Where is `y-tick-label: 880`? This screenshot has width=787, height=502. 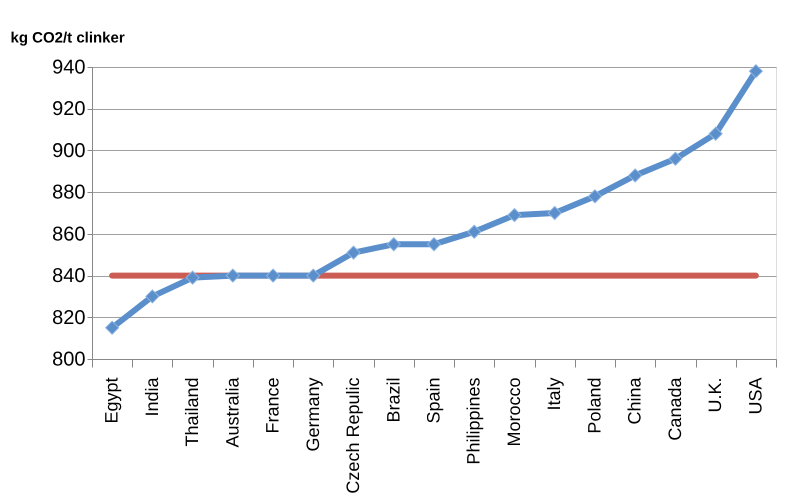 y-tick-label: 880 is located at coordinates (69, 193).